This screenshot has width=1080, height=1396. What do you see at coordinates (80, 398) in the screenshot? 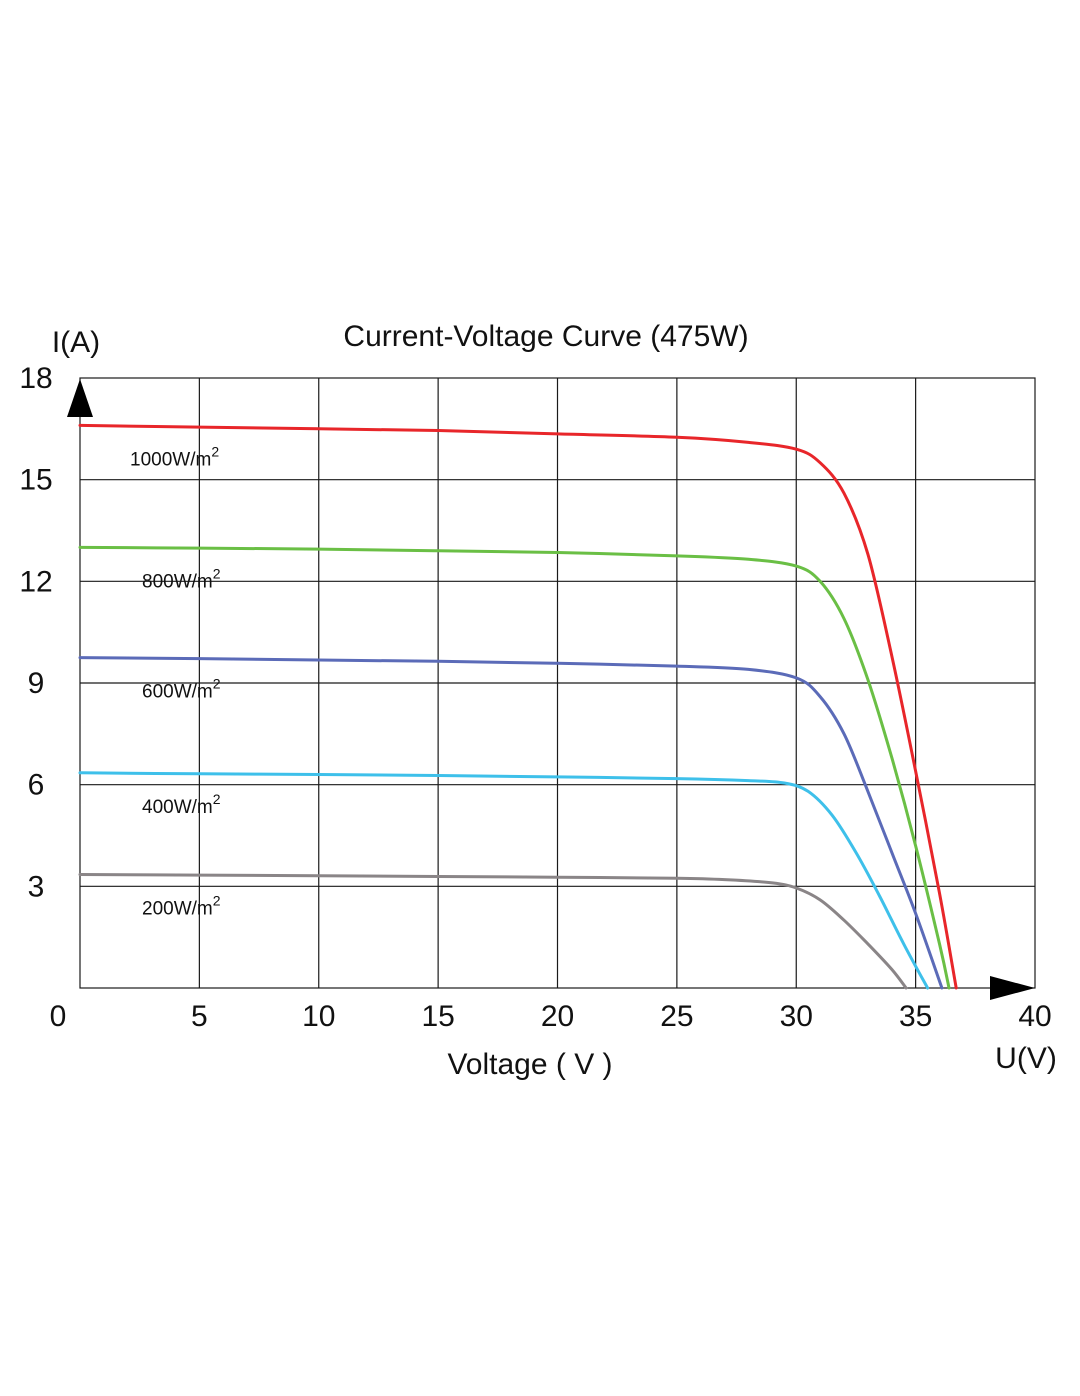
I see `y-axis-arrow` at bounding box center [80, 398].